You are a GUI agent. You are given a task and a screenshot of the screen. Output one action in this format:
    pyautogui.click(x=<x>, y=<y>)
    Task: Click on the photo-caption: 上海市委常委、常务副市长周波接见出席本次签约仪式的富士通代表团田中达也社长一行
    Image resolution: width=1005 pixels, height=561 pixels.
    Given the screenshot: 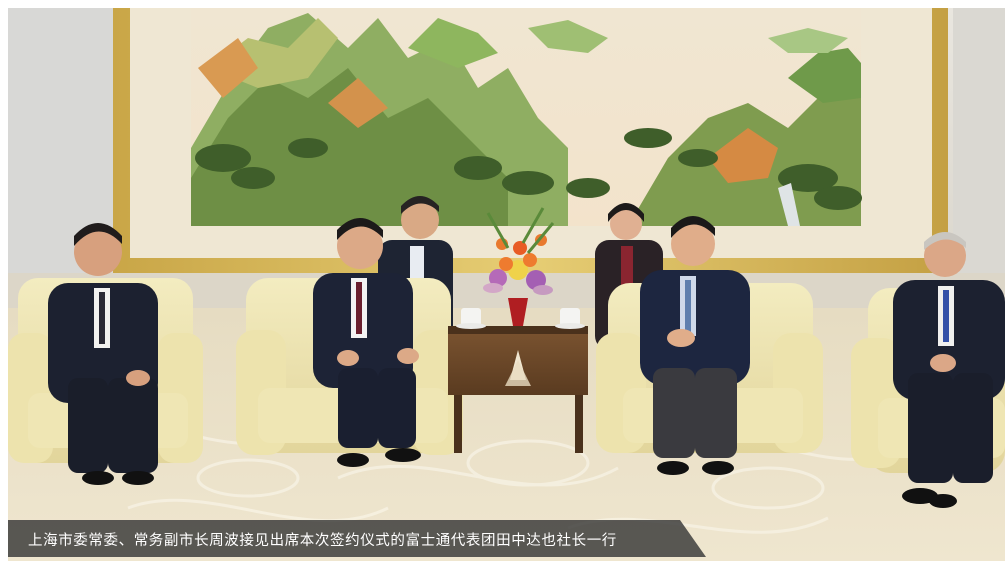 What is the action you would take?
    pyautogui.click(x=322, y=541)
    